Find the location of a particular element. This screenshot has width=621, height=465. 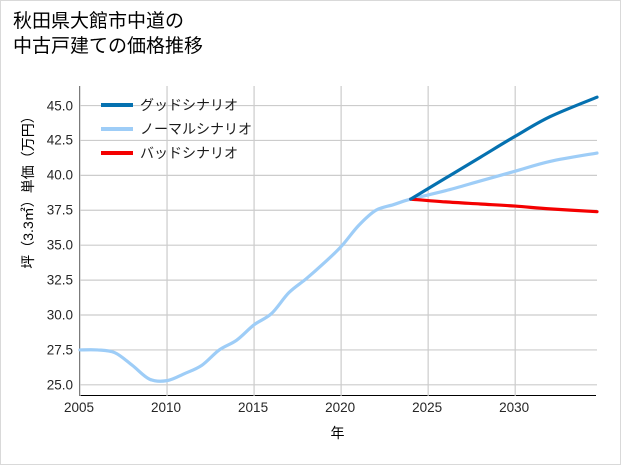

y-tick-label: 25.0 is located at coordinates (59, 385).